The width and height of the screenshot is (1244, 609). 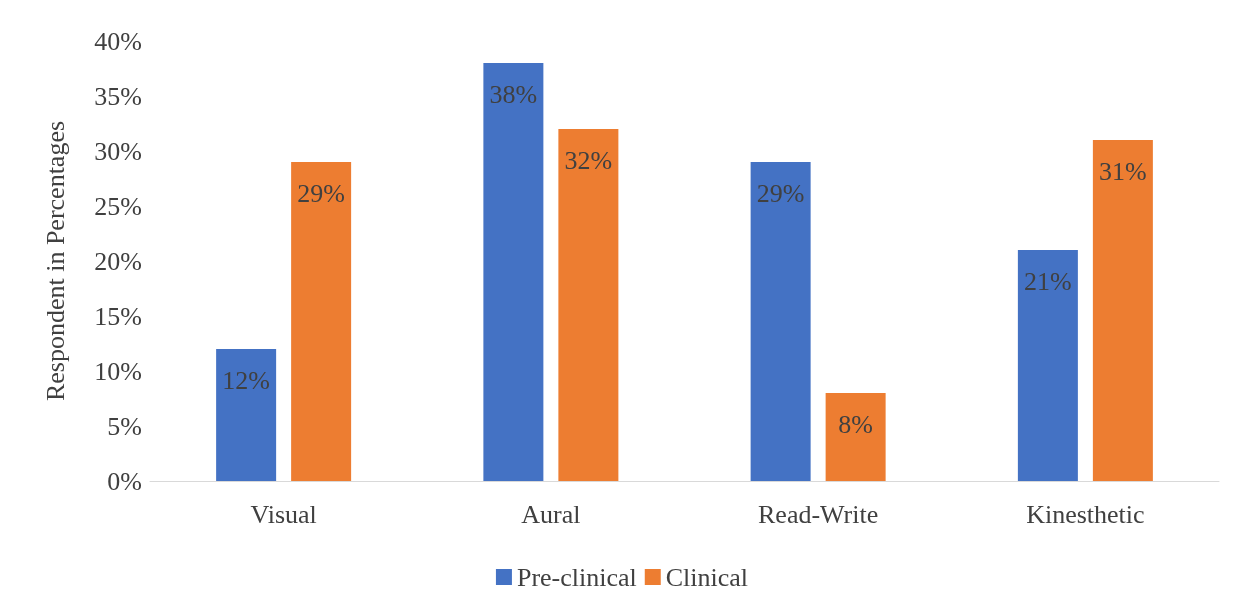 I want to click on y-tick-label: 5%, so click(x=124, y=426).